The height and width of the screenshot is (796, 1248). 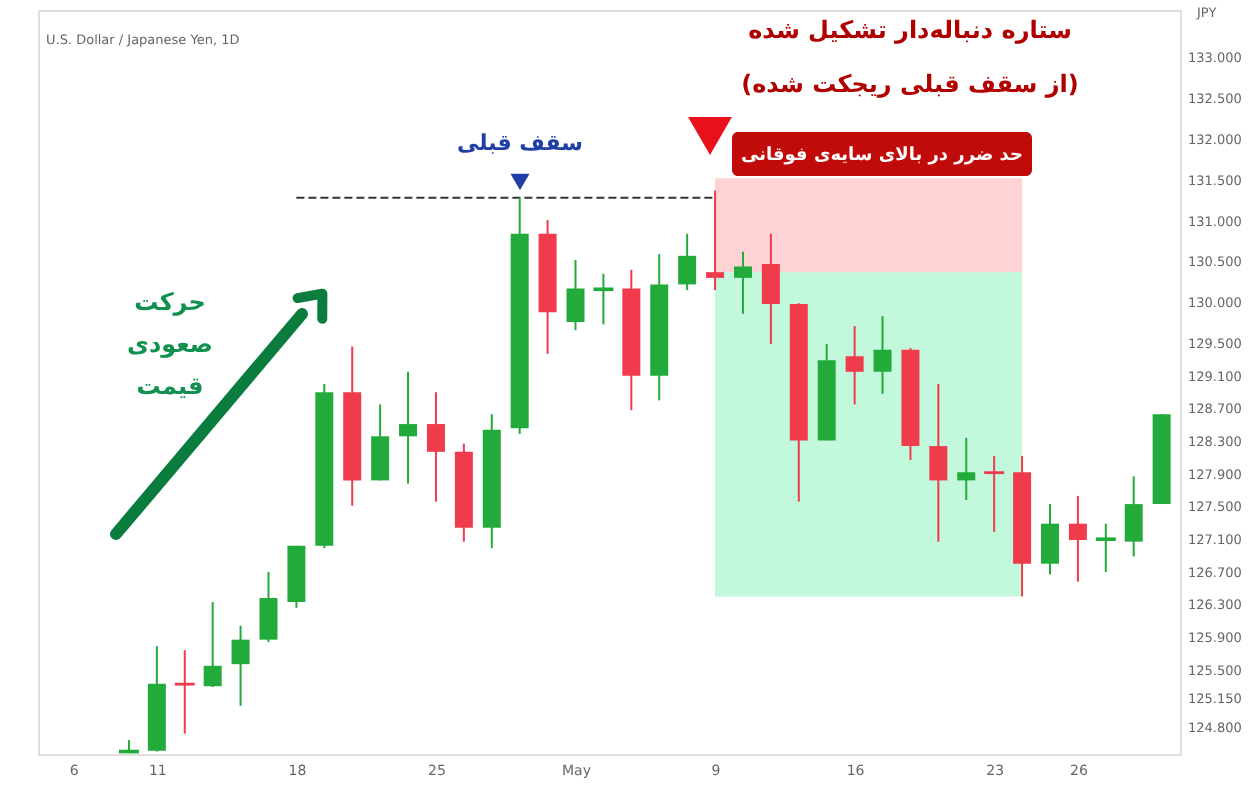 What do you see at coordinates (170, 344) in the screenshot?
I see `annotation: حرکت صعودی قیمت` at bounding box center [170, 344].